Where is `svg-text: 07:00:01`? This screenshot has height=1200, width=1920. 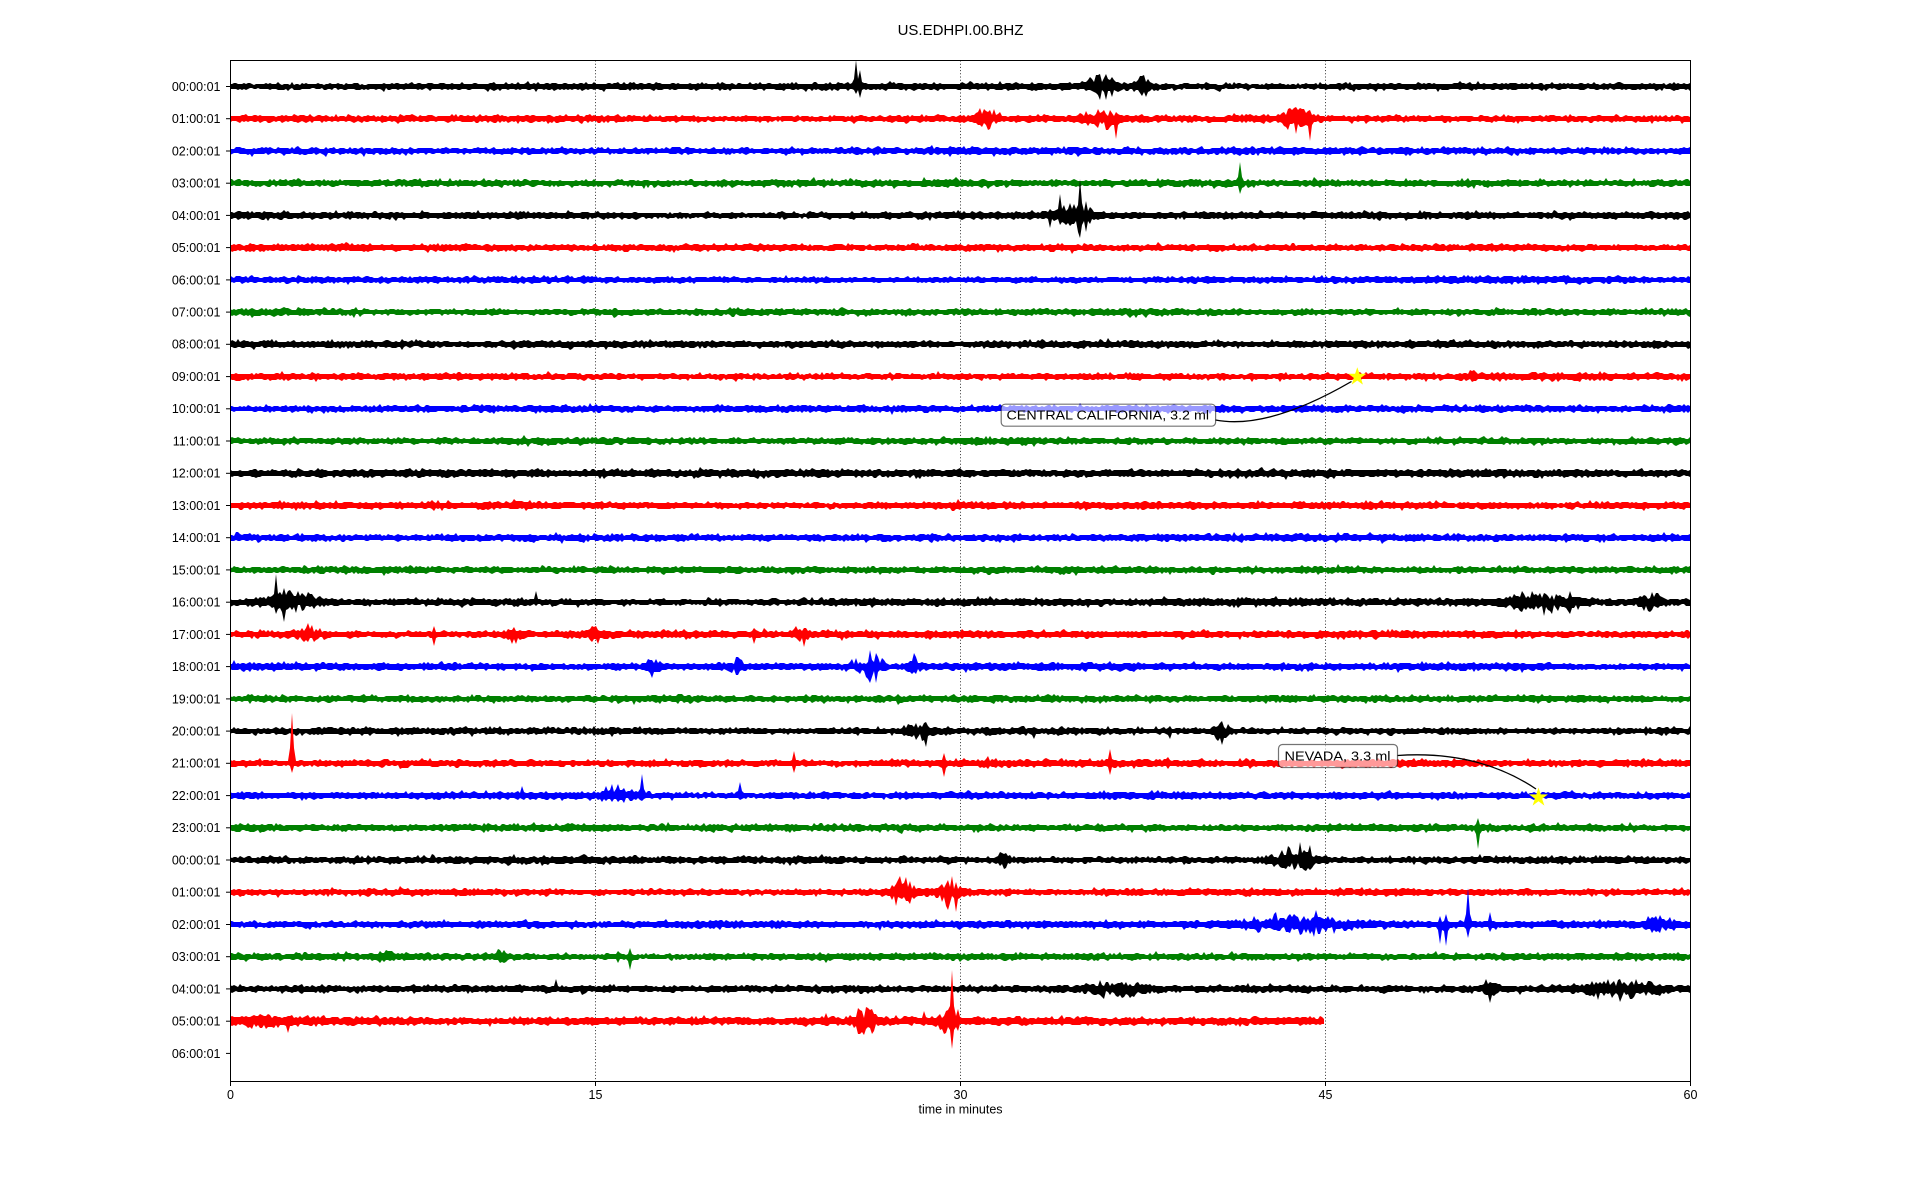 svg-text: 07:00:01 is located at coordinates (196, 313).